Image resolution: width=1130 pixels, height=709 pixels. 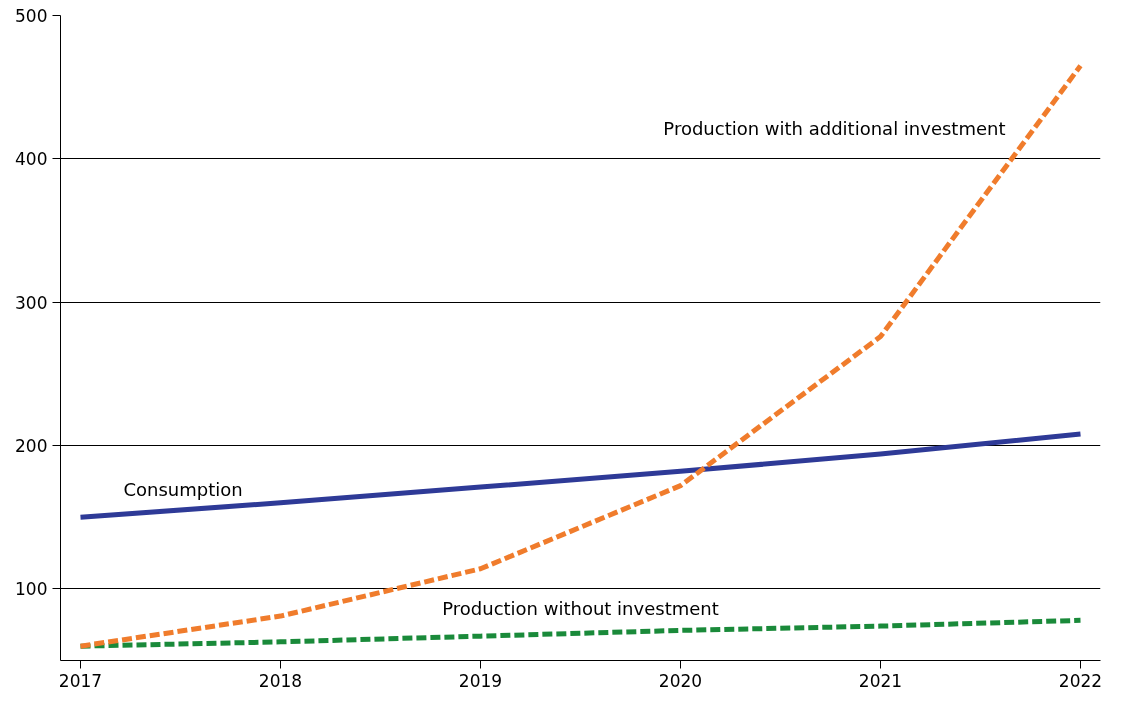 I want to click on x-tick-label: 2021, so click(x=880, y=680).